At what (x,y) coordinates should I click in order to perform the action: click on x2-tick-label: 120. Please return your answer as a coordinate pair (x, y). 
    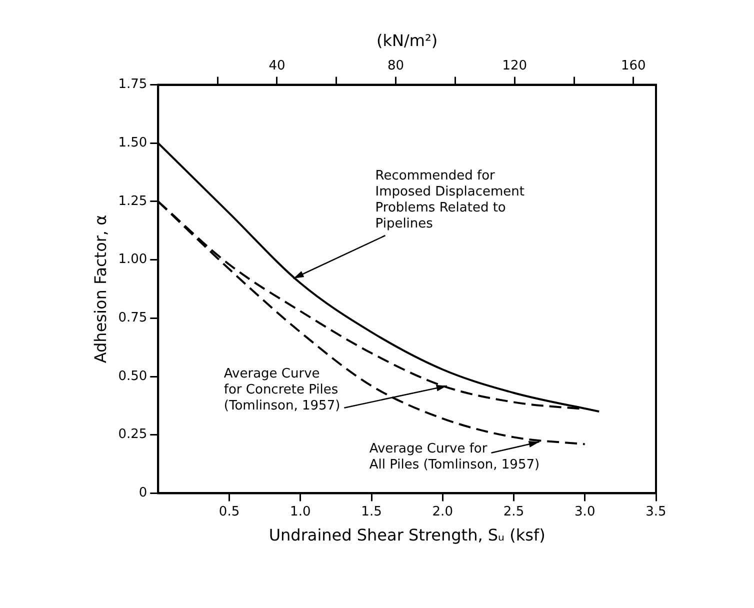
    Looking at the image, I should click on (515, 66).